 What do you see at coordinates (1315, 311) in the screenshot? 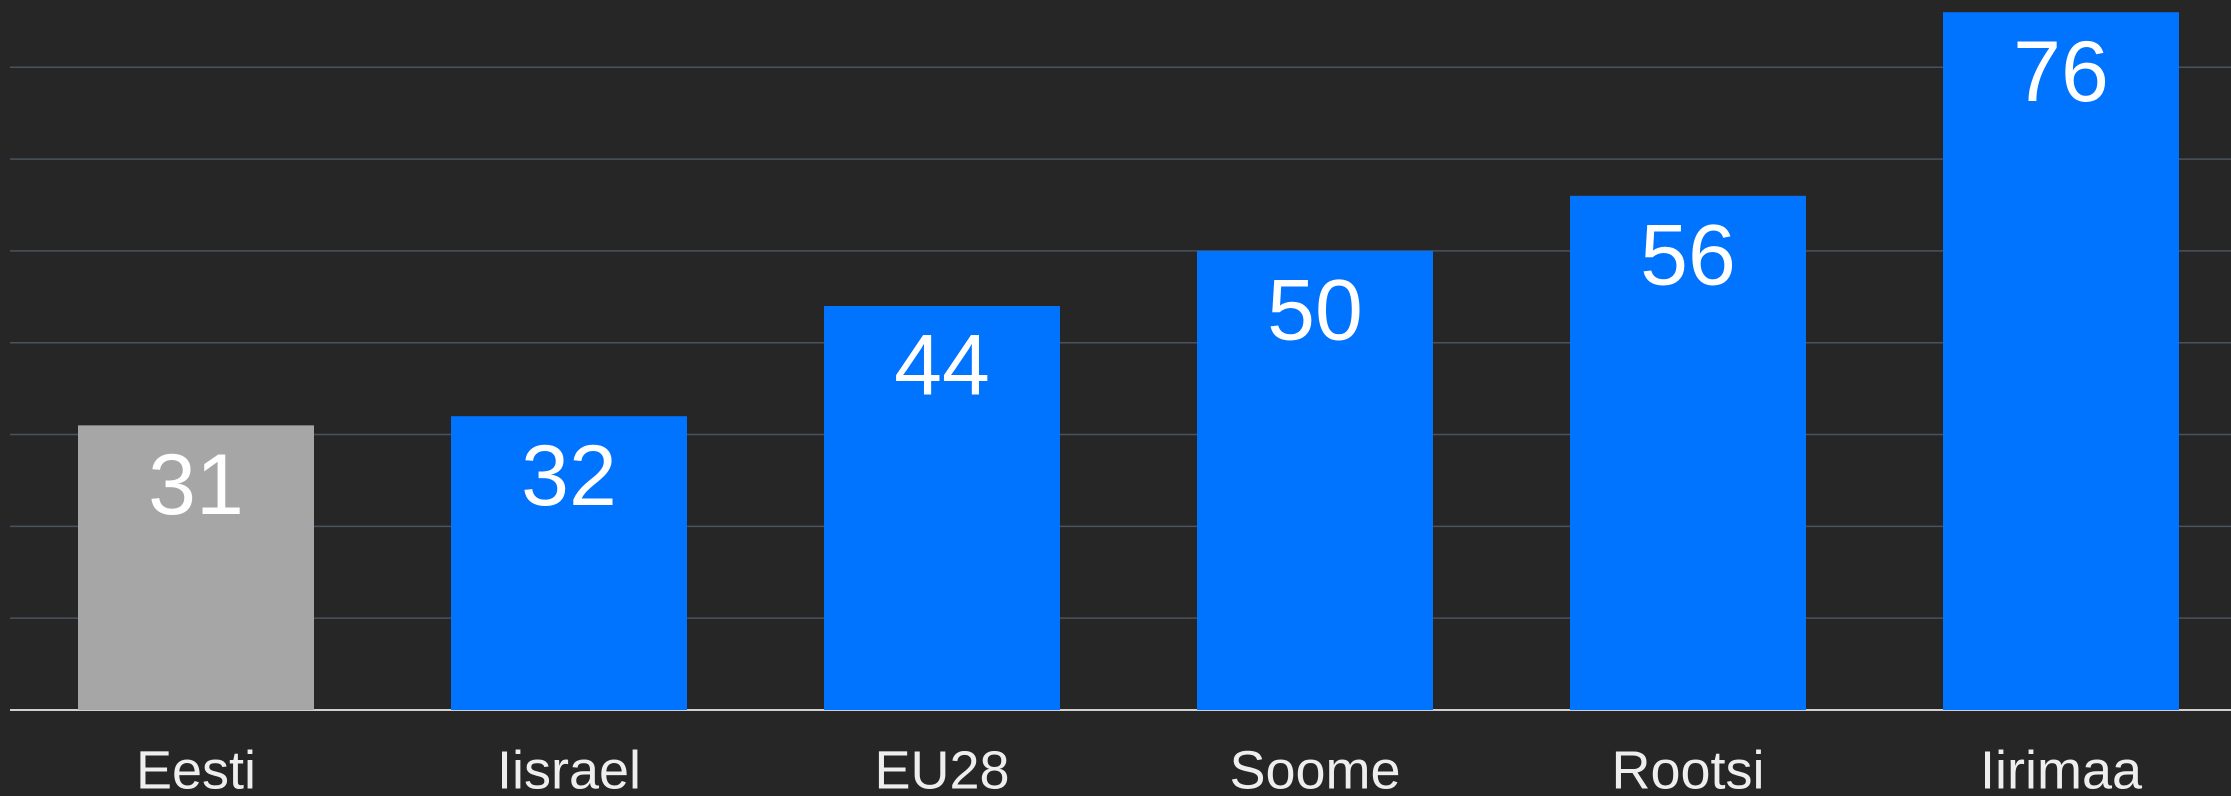
I see `data-label: 50` at bounding box center [1315, 311].